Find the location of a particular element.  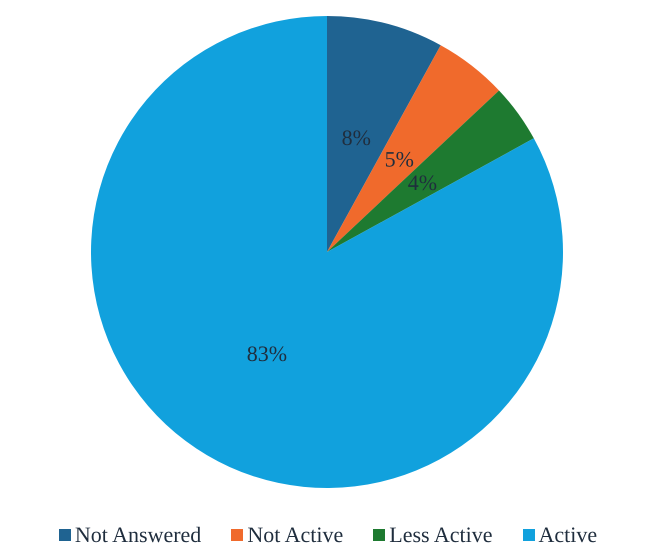

legend-label: Not Active is located at coordinates (295, 535).